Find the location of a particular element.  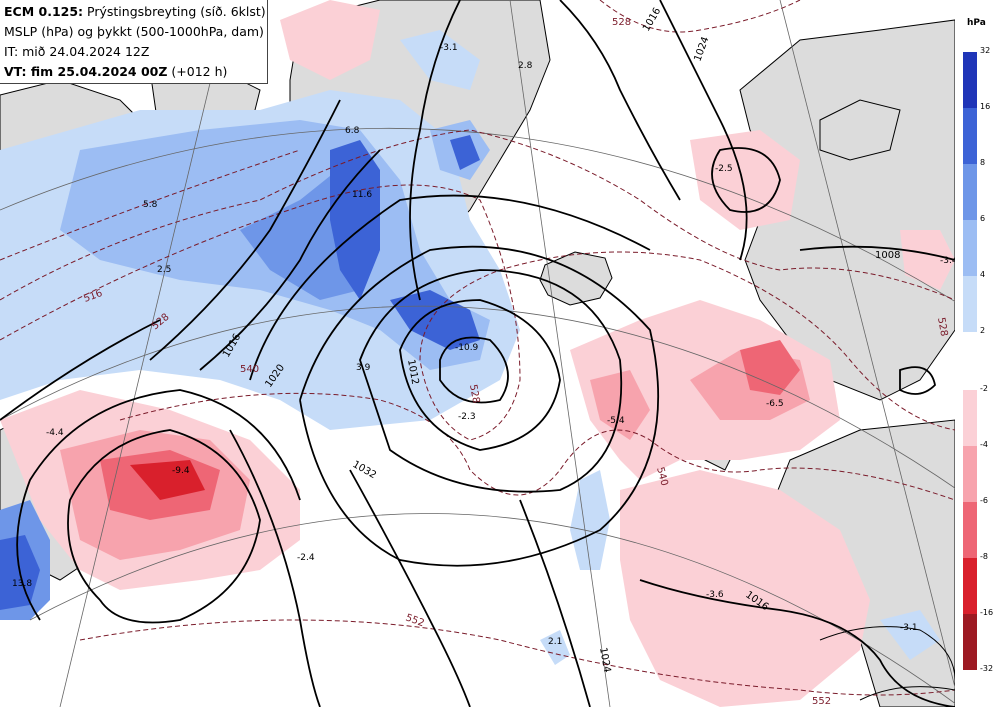

tendency-label: 2.1 is located at coordinates (555, 642).